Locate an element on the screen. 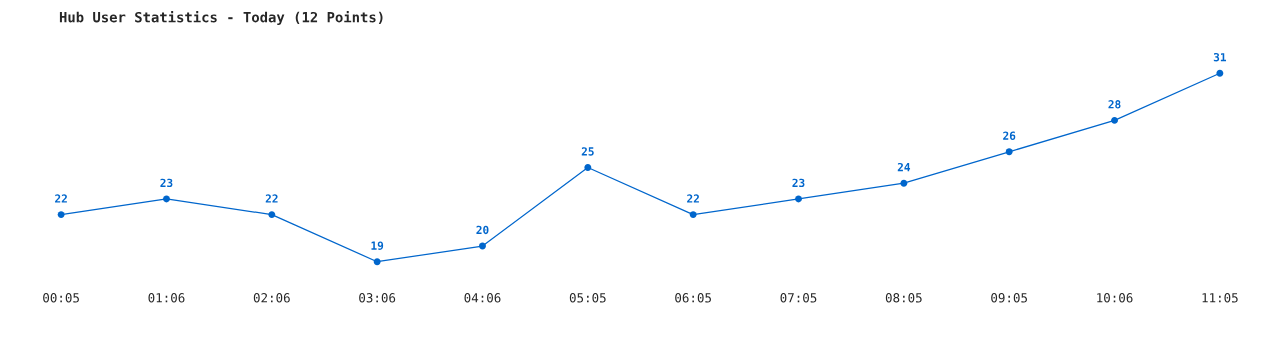  x-tick-label: 04:06 is located at coordinates (482, 298).